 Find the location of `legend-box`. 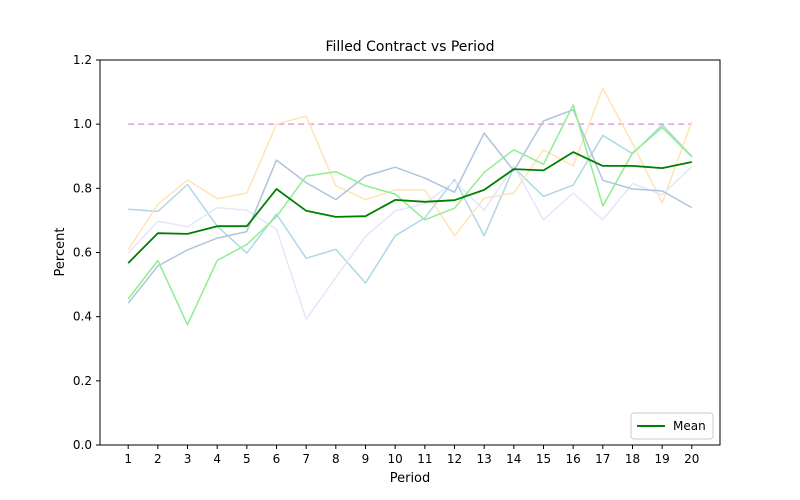

legend-box is located at coordinates (672, 426).